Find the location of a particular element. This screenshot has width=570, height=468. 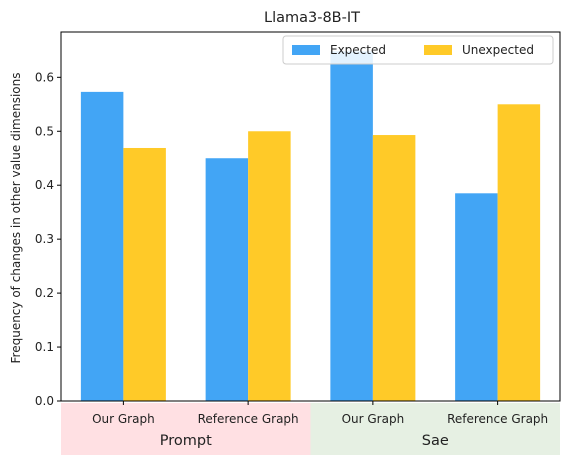

y-tick-label: 0.6 is located at coordinates (44, 77).